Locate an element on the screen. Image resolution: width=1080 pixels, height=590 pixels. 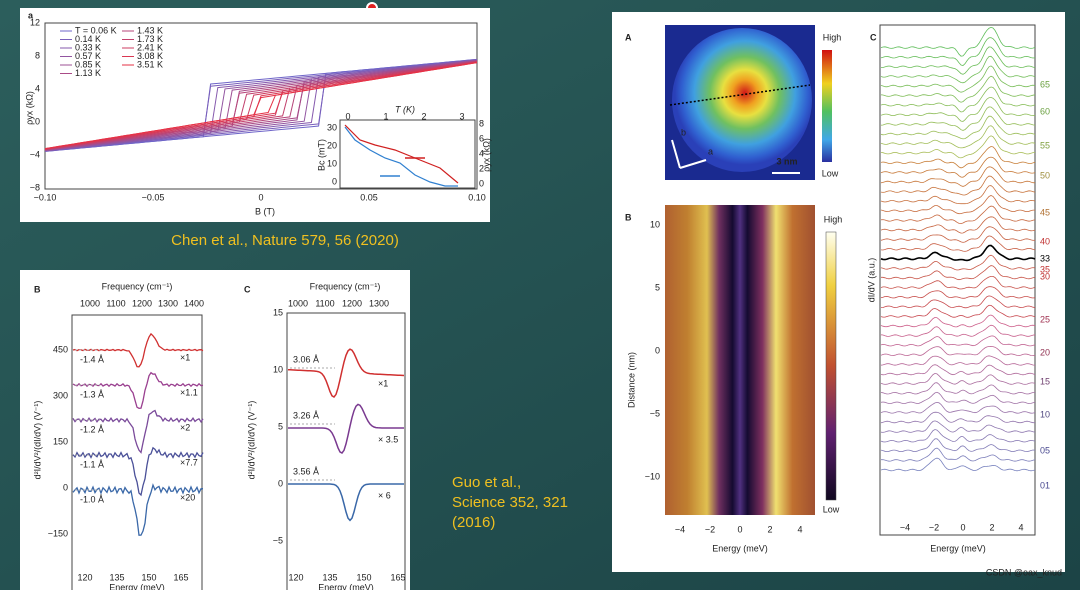
line-cut is located at coordinates (740, 95).